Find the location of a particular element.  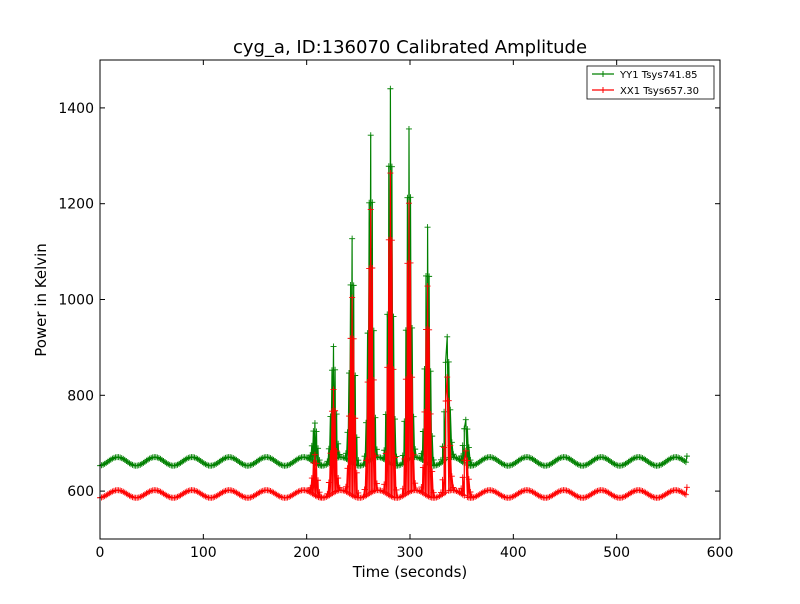

y-axis-label: Power in Kelvin is located at coordinates (41, 300).